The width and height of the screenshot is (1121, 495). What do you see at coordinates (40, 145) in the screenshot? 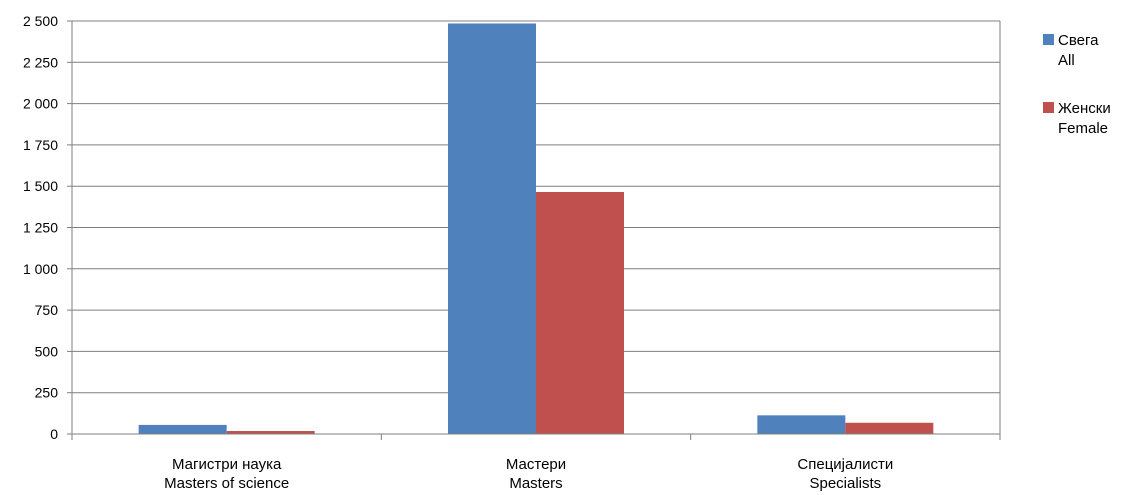
I see `y-tick-label: 1 750` at bounding box center [40, 145].